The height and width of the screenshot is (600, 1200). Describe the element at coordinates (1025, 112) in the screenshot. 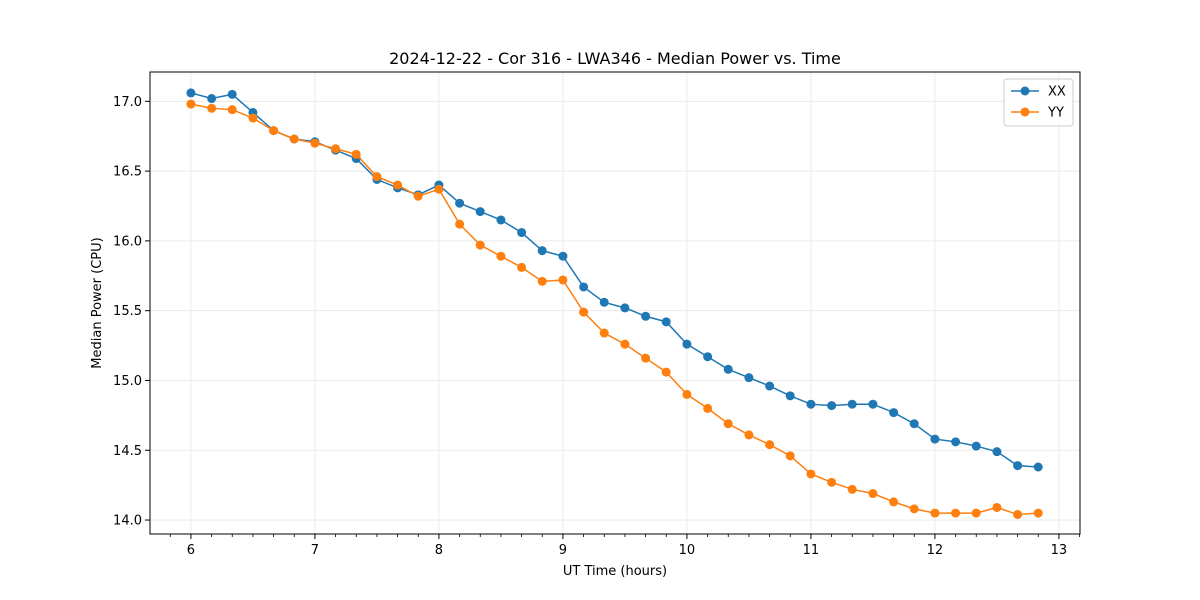

I see `legend-marker-yy` at that location.